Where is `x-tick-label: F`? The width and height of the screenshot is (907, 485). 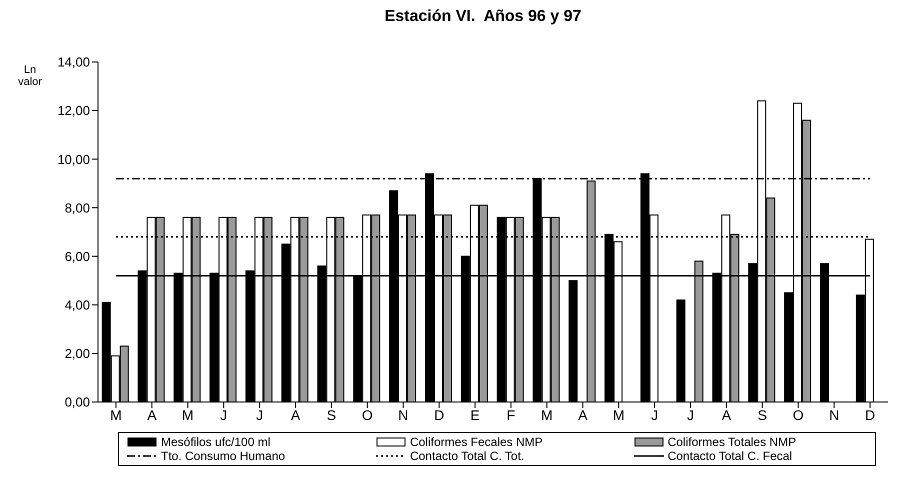
x-tick-label: F is located at coordinates (511, 414).